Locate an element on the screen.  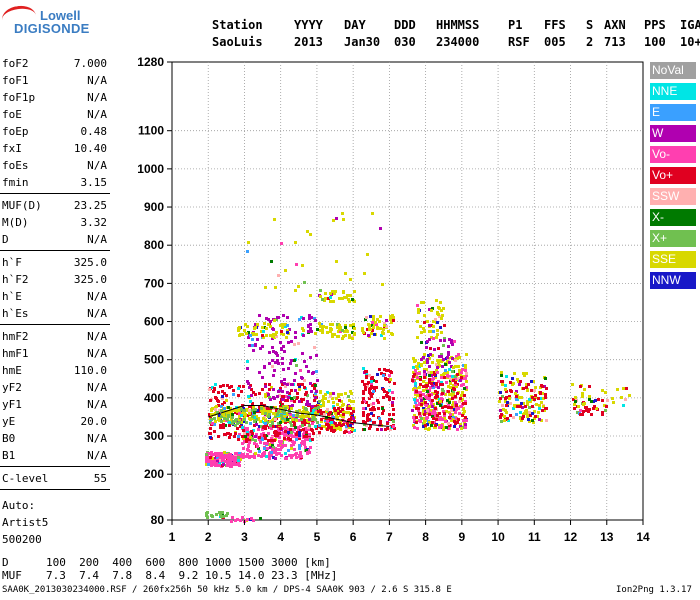
header-label: DAY is located at coordinates (355, 25).